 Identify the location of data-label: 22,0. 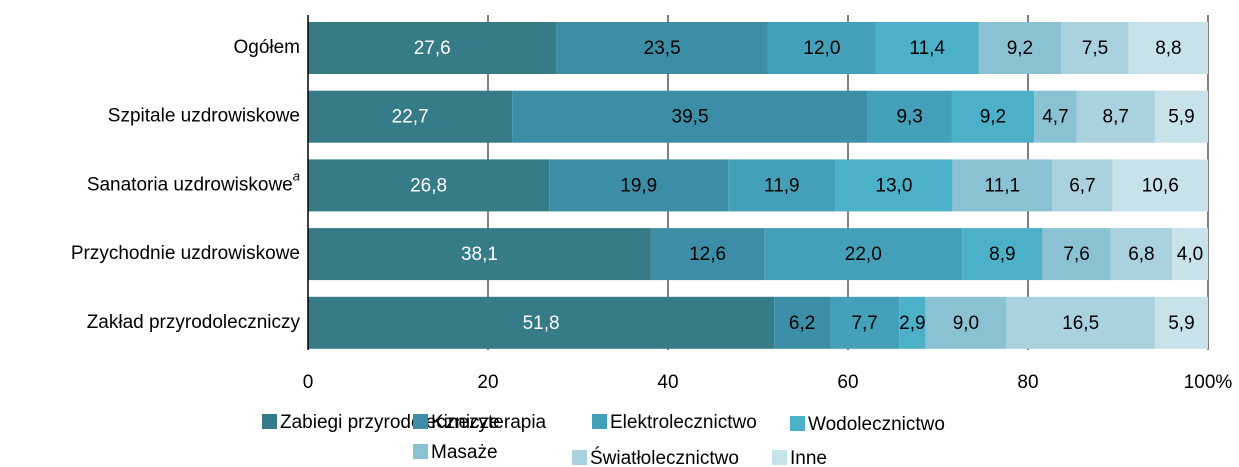
(863, 254).